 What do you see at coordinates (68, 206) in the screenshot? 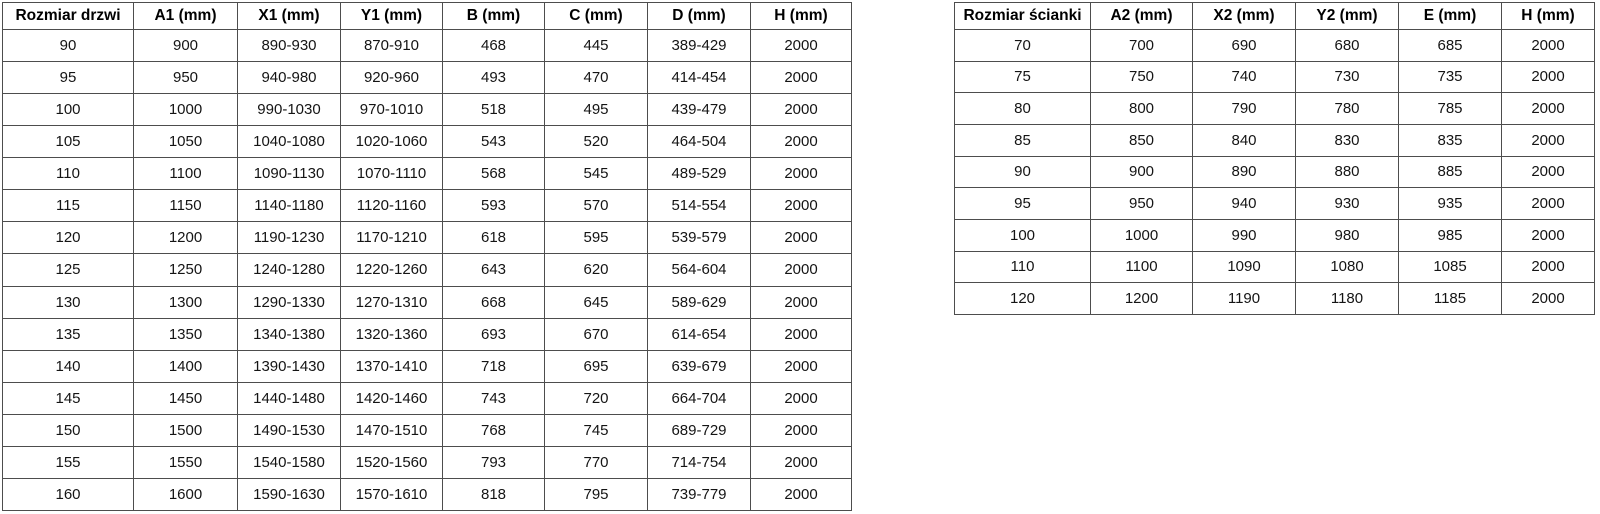
I see `table-cell: 115` at bounding box center [68, 206].